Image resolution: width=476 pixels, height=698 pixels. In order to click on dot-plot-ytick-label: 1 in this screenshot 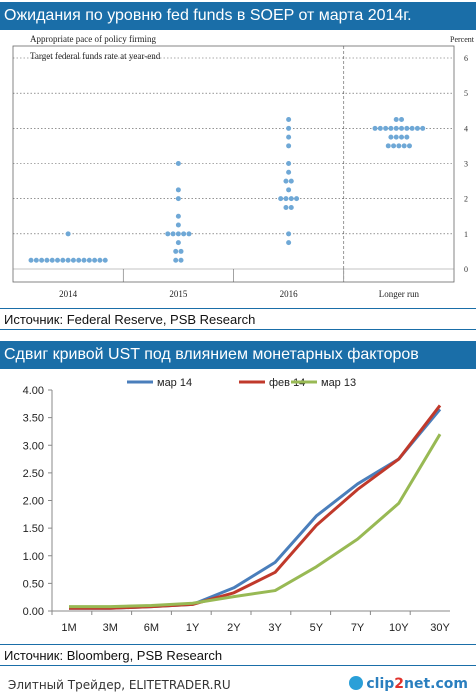, I will do `click(466, 234)`.